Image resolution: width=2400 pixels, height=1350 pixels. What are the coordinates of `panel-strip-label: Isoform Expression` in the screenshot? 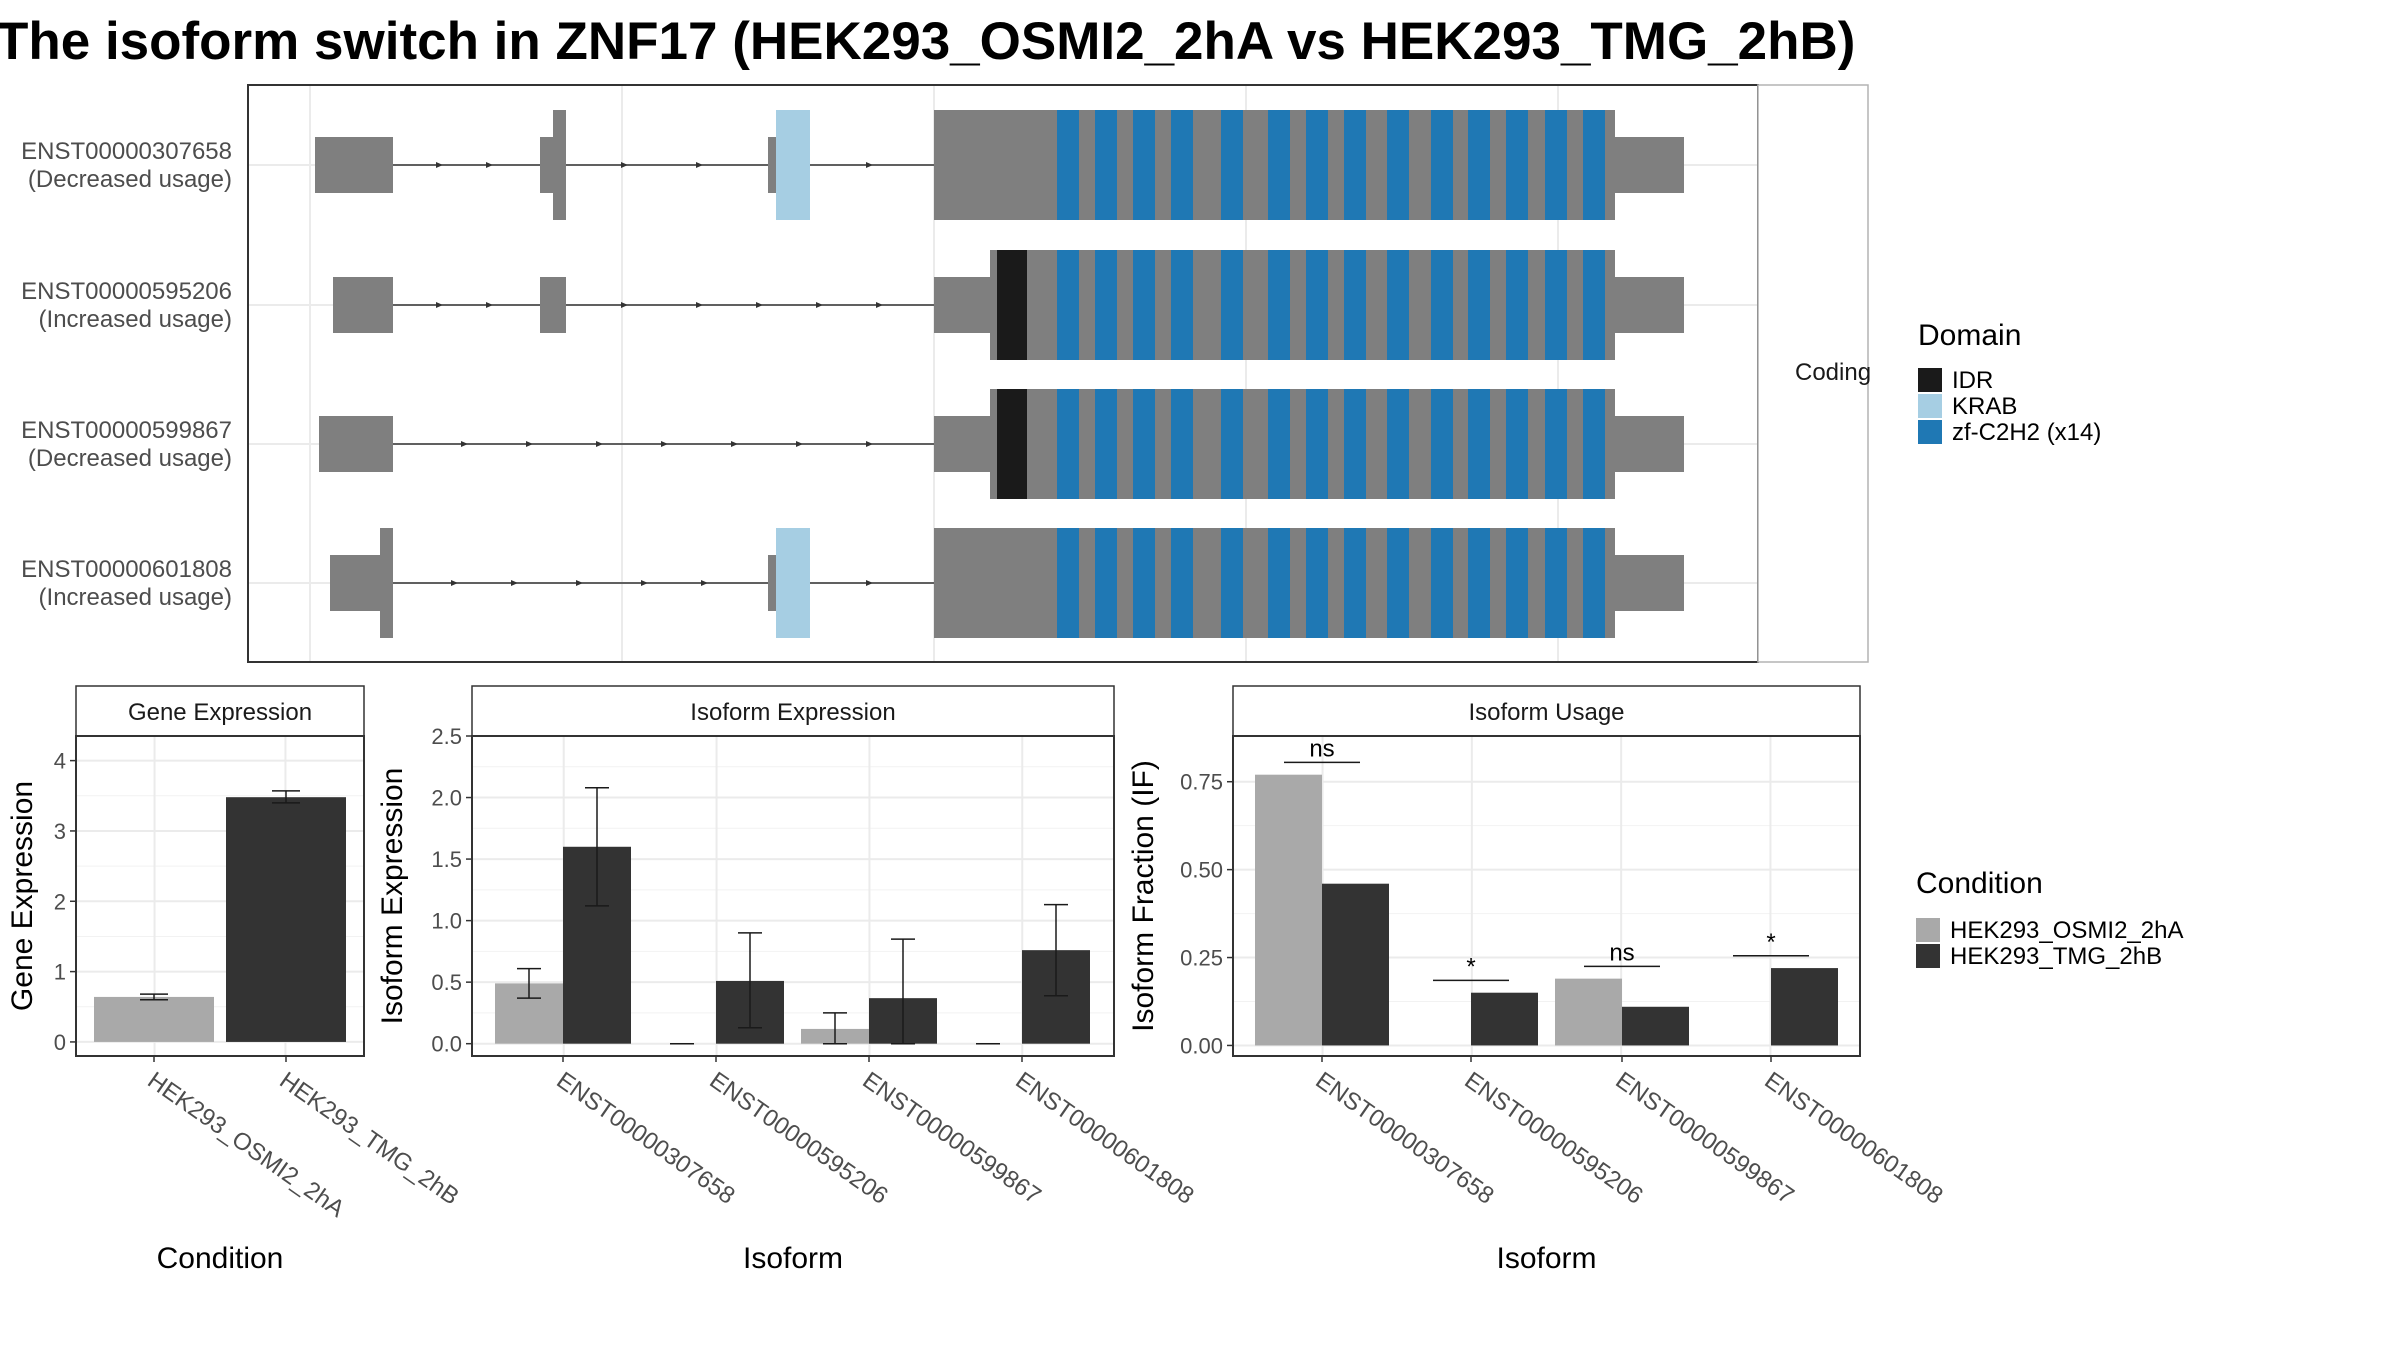 It's located at (792, 712).